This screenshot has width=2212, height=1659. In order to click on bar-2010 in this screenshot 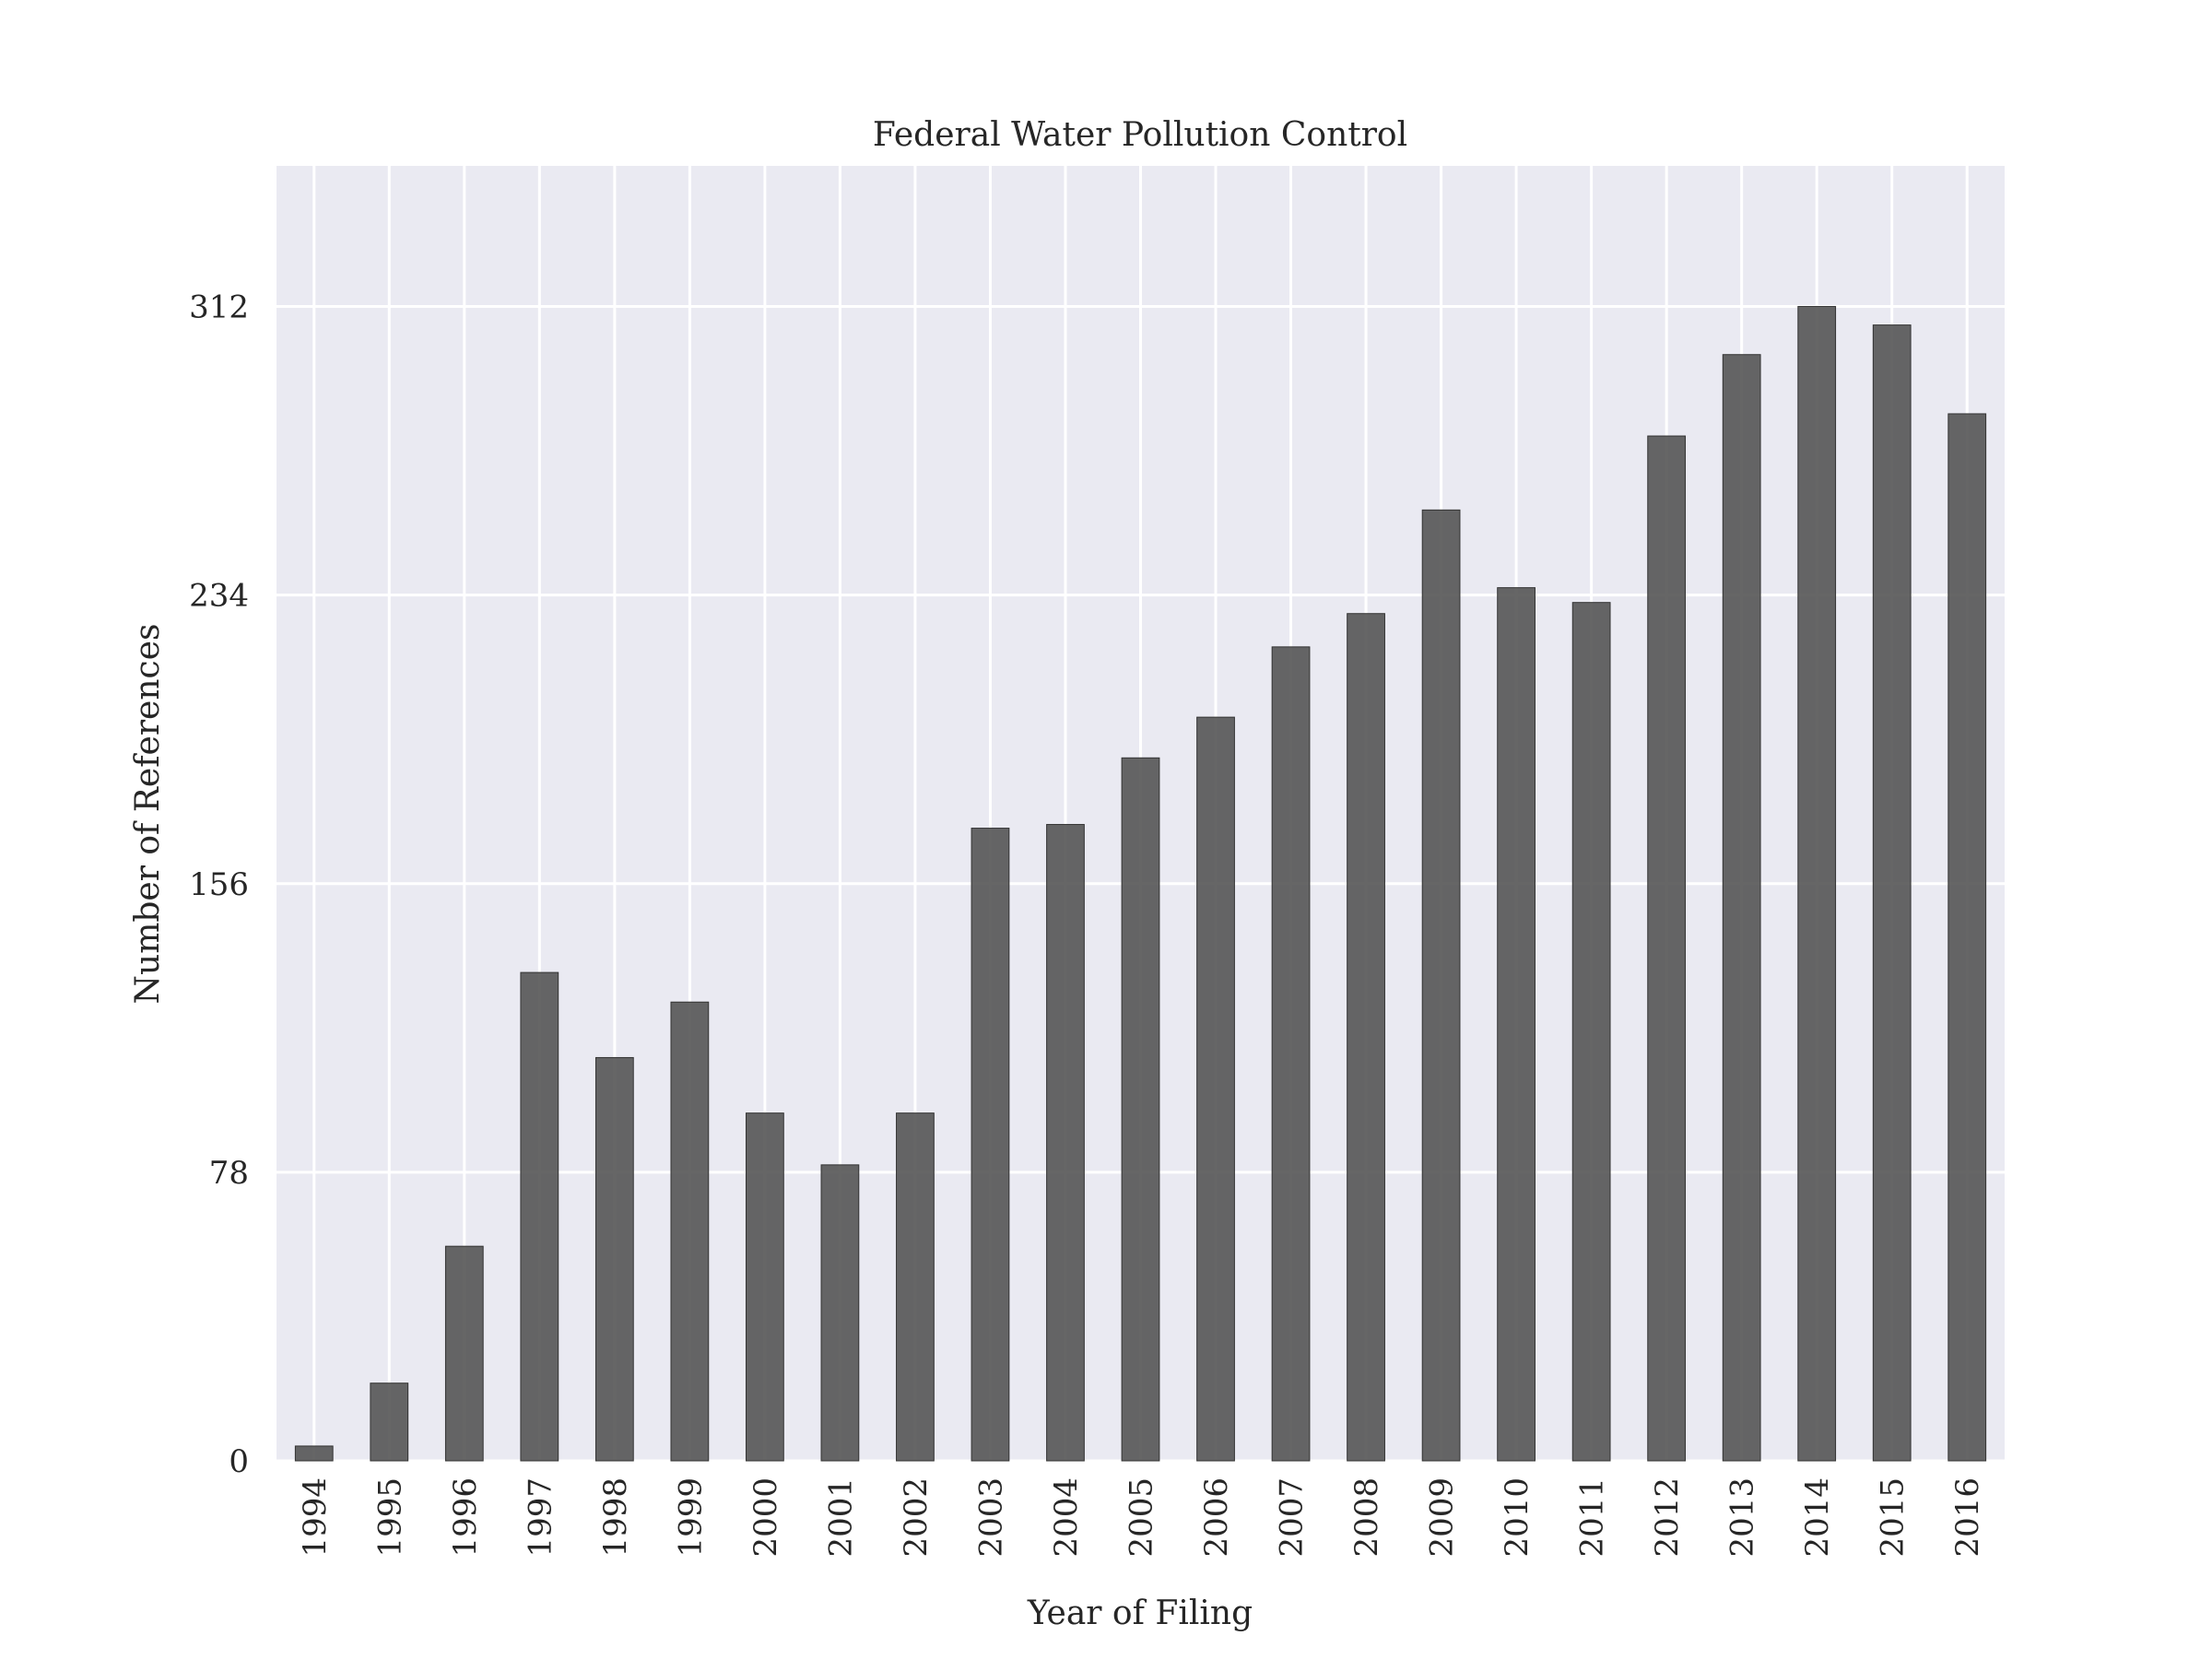, I will do `click(1516, 1024)`.